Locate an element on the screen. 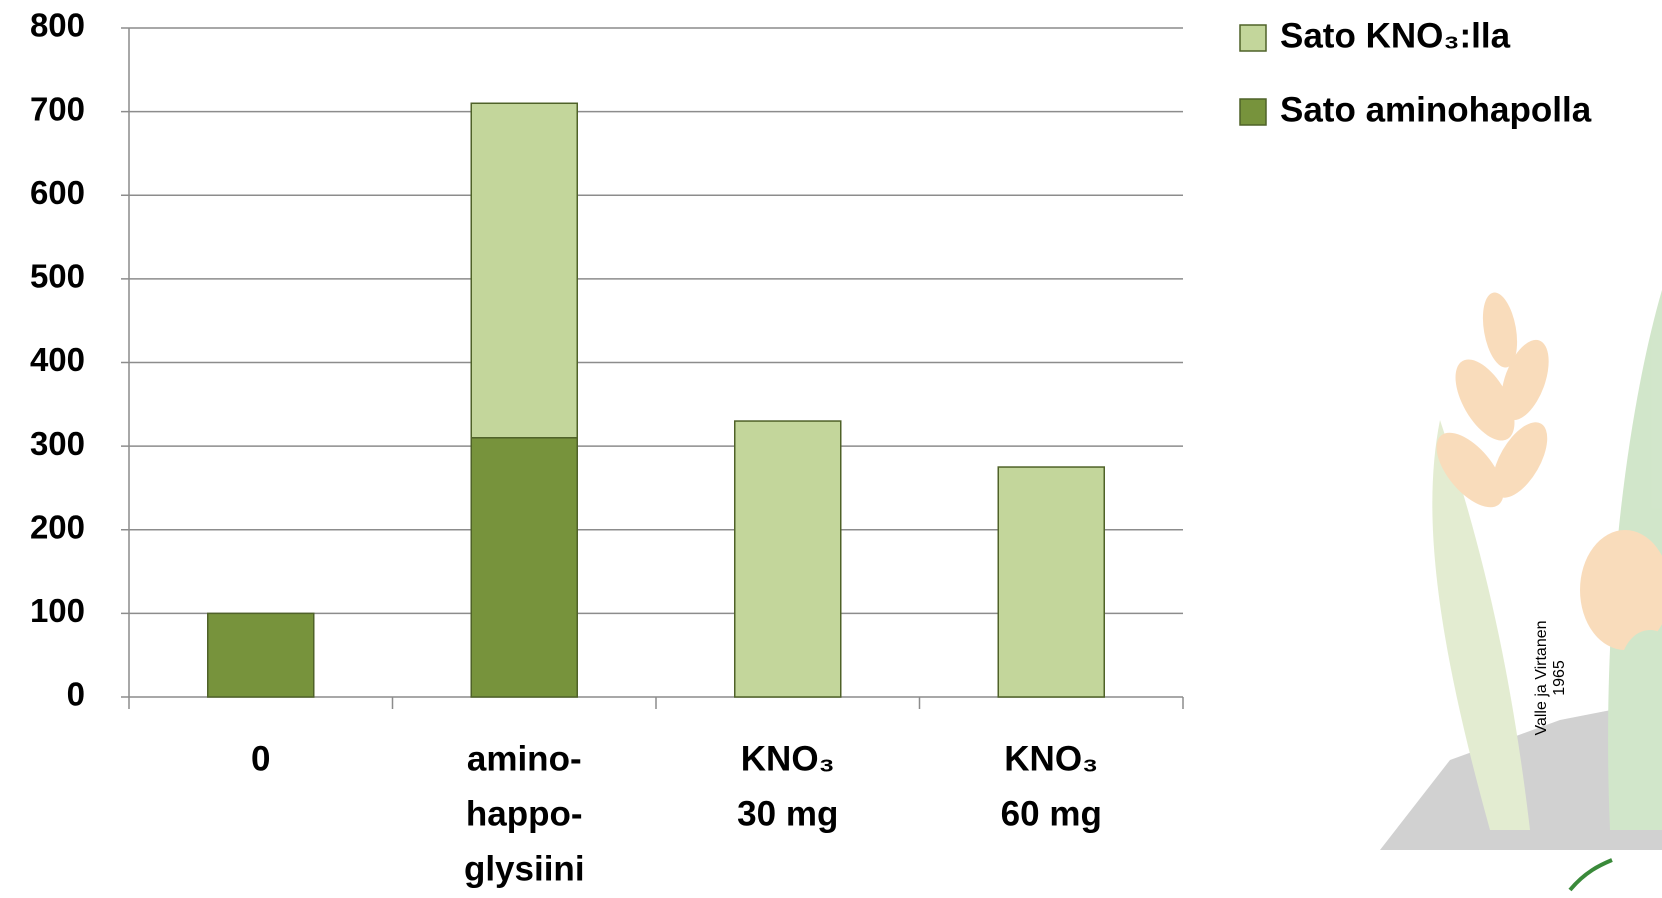  y-tick-label: 300 is located at coordinates (57, 443).